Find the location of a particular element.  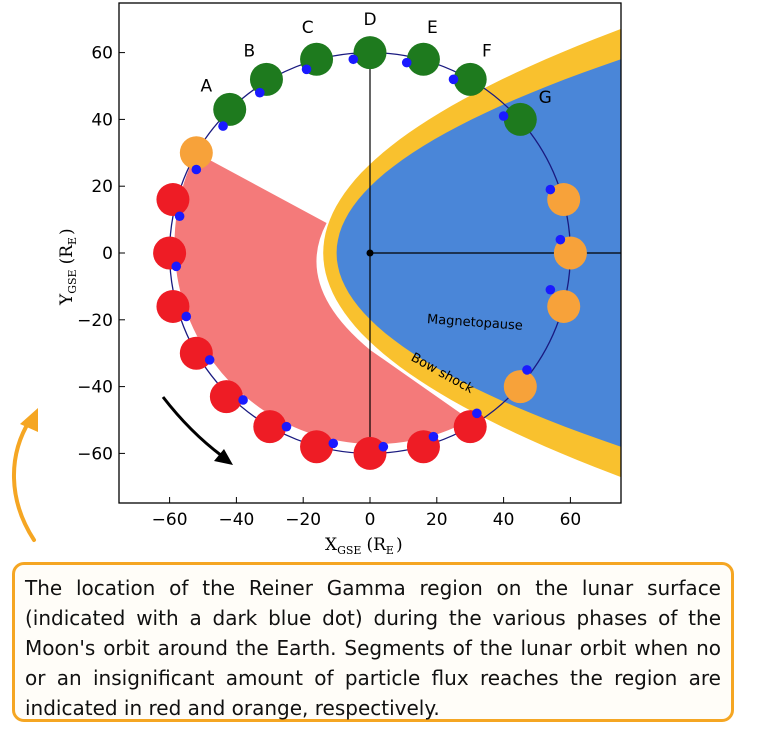

phase-label-f: F is located at coordinates (487, 51).